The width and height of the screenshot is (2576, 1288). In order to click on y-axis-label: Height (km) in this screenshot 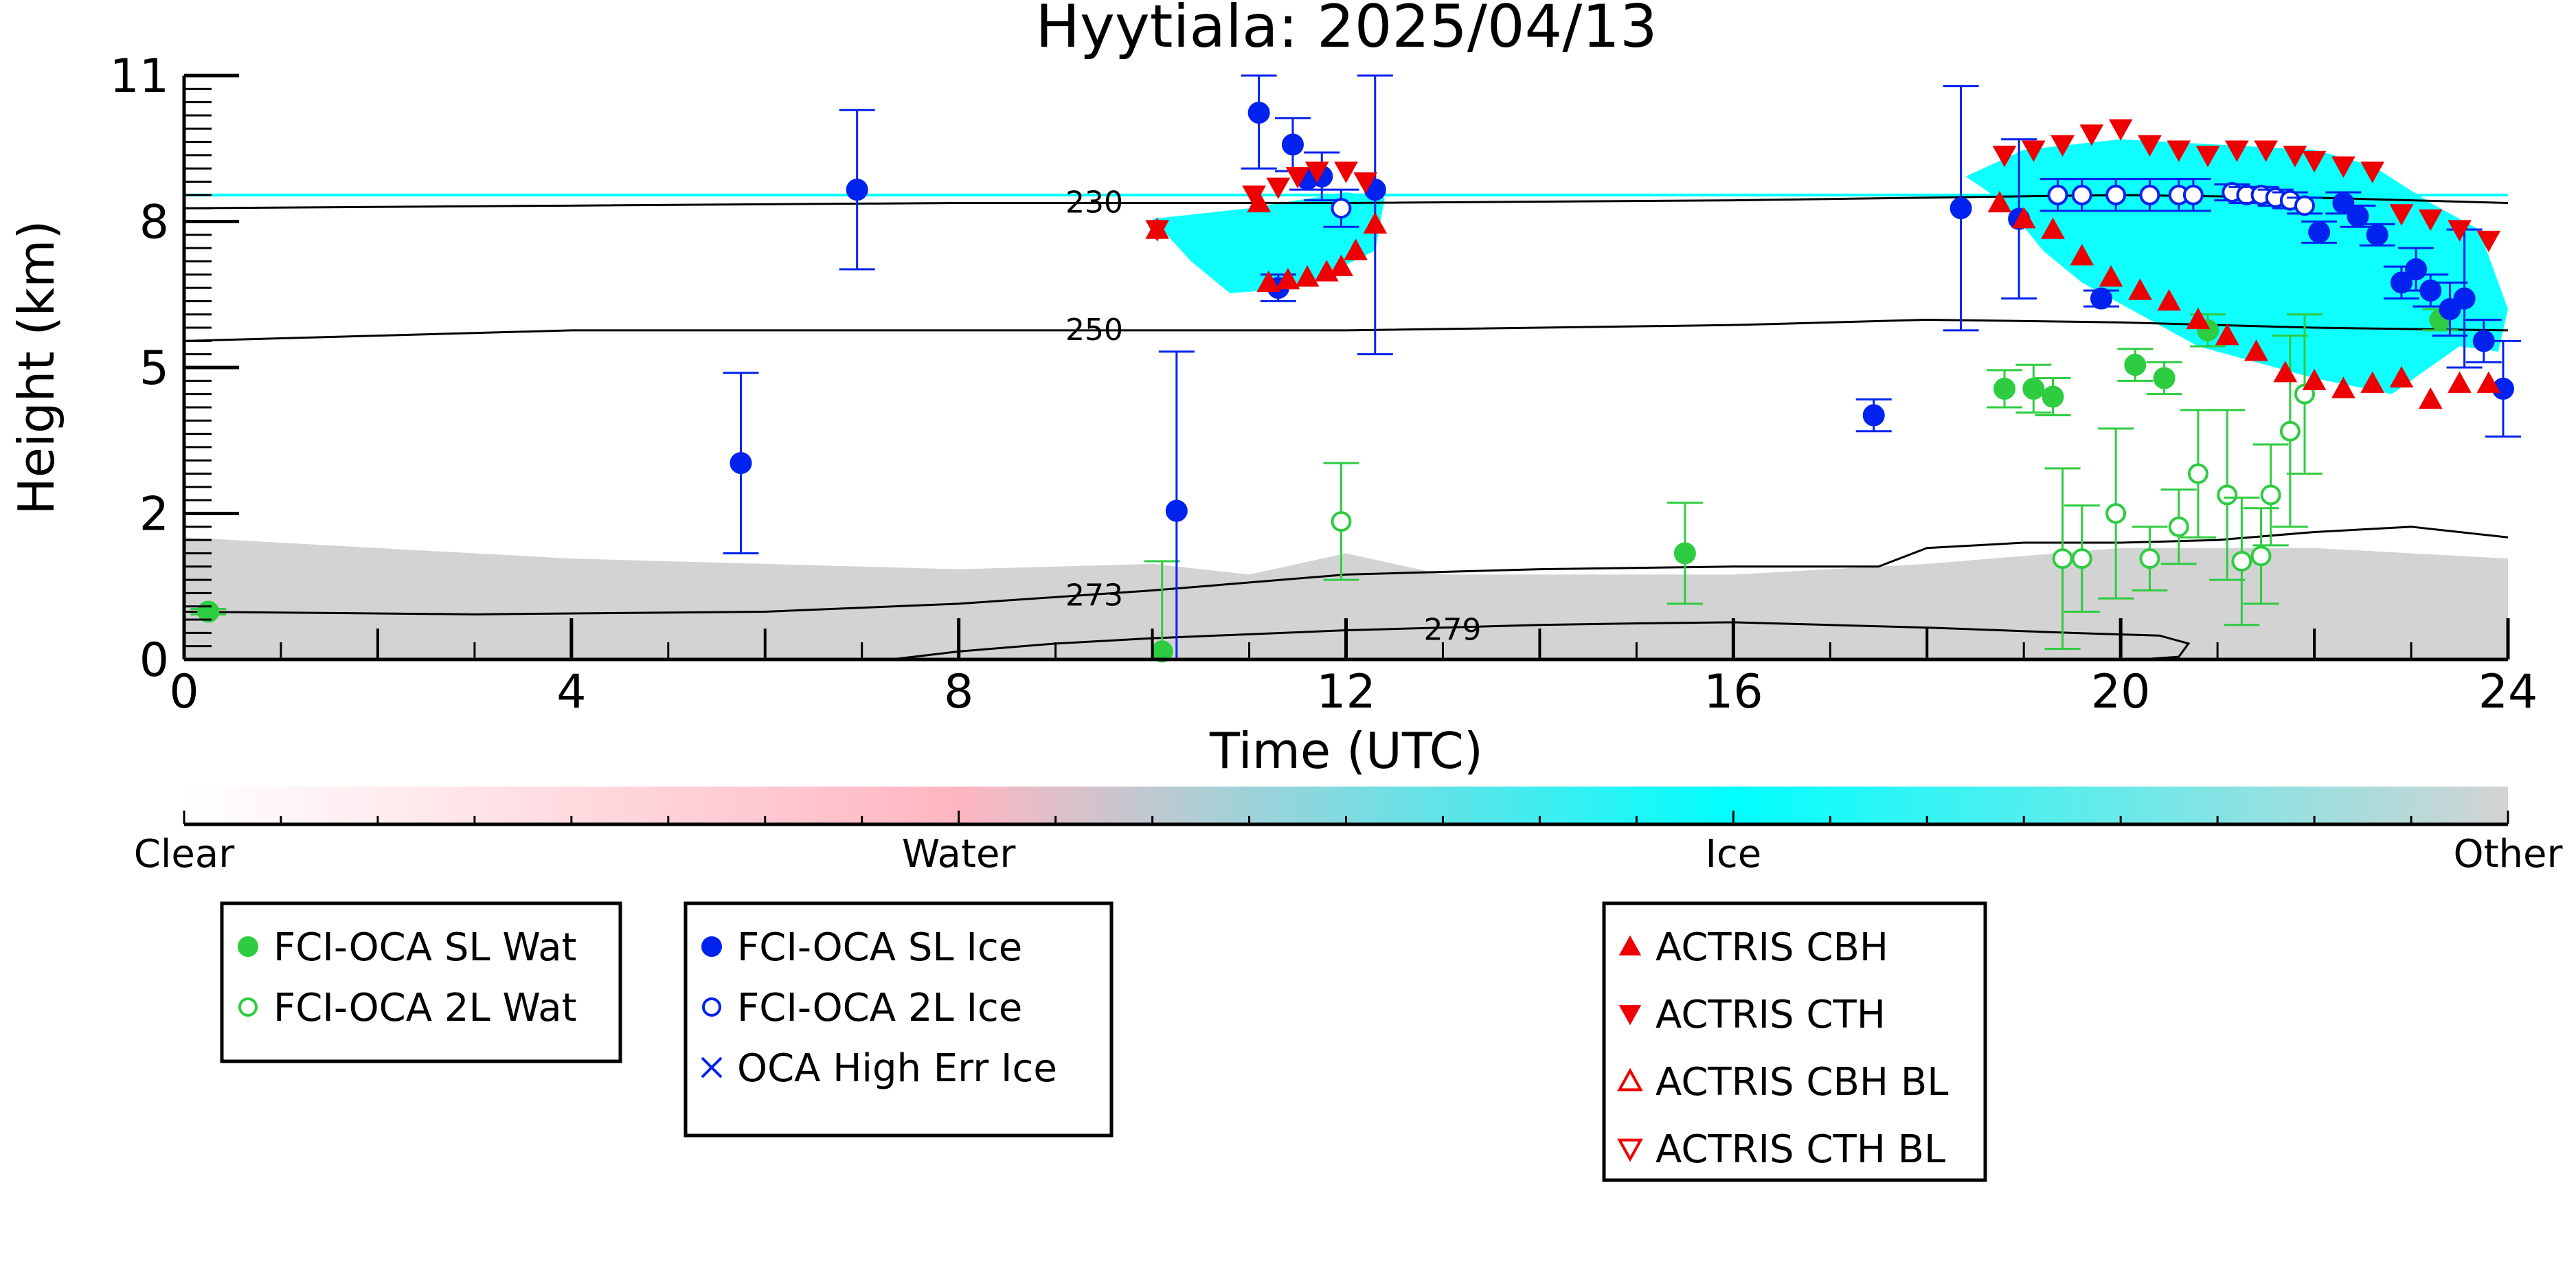, I will do `click(36, 368)`.